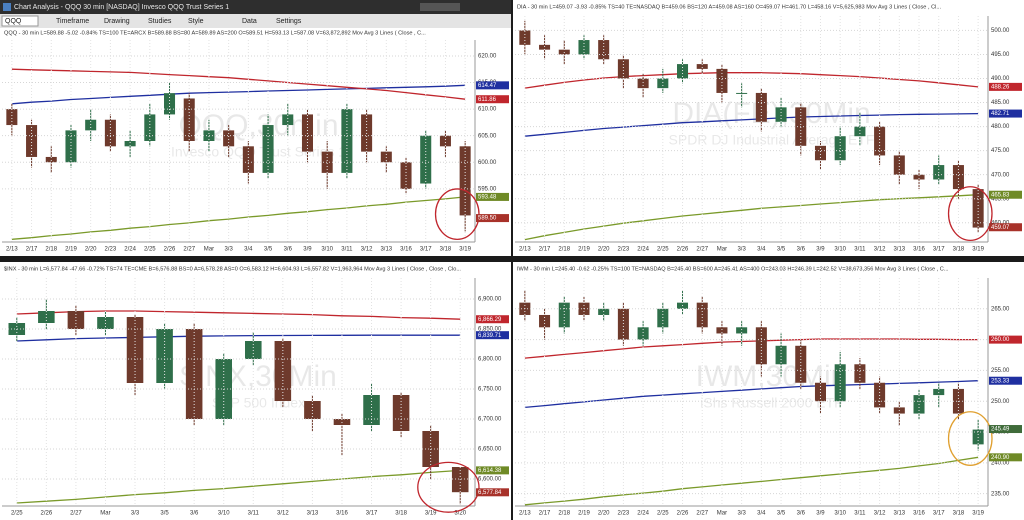 This screenshot has height=520, width=1024. Describe the element at coordinates (91, 250) in the screenshot. I see `x-tick-label: 2/20` at that location.